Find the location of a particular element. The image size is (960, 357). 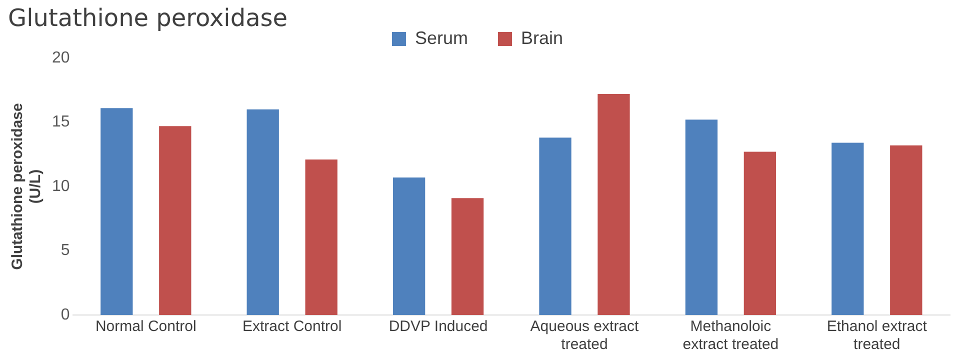

y-axis-title: Glutathione peroxidase (U/L) is located at coordinates (26, 186).